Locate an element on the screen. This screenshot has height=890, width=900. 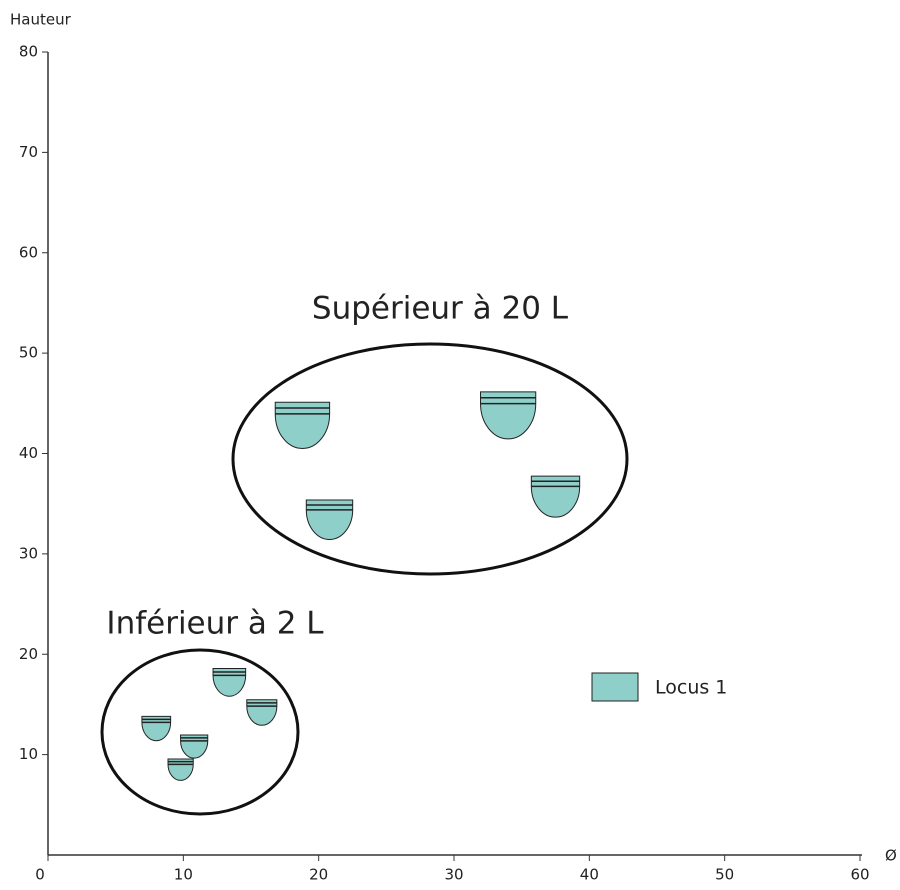
x-tick-label: 30 is located at coordinates (453, 875).